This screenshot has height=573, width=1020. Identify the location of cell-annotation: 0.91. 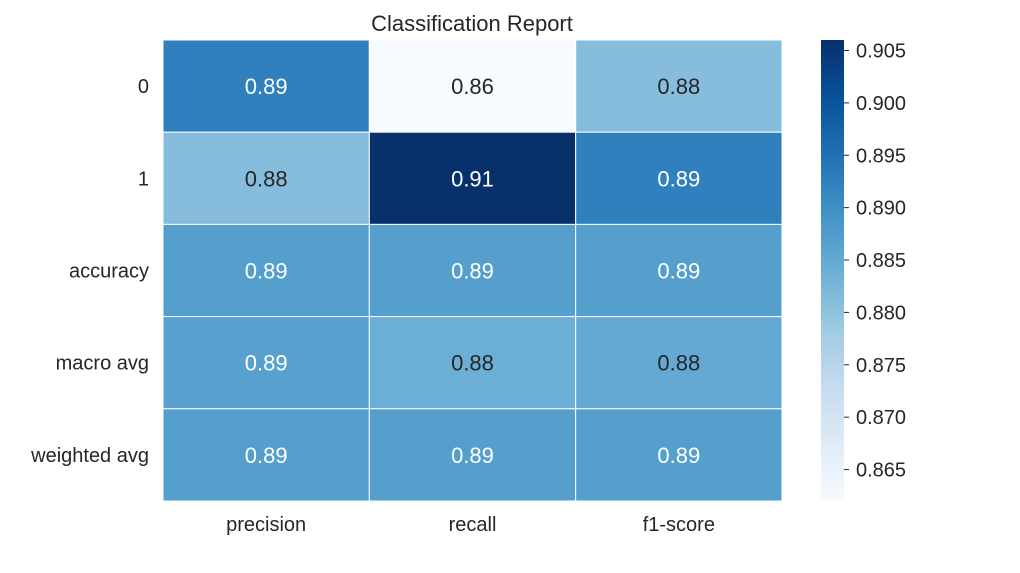
(472, 178).